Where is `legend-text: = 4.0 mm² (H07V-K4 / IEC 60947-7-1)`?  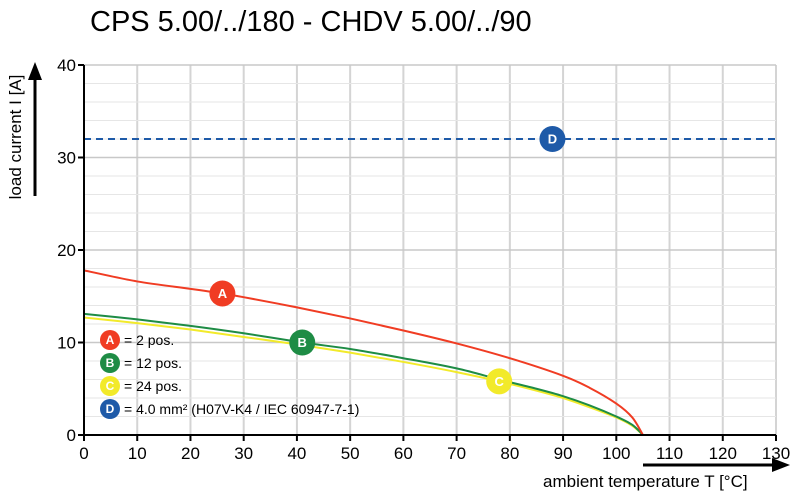 legend-text: = 4.0 mm² (H07V-K4 / IEC 60947-7-1) is located at coordinates (242, 408).